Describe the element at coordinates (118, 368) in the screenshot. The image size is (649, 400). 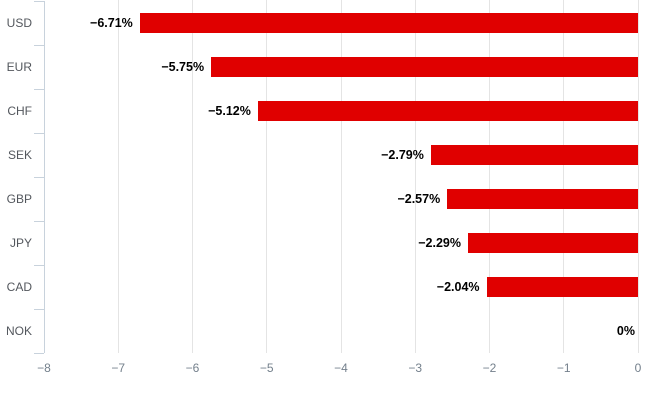
I see `x-axis-tick-label: −7` at that location.